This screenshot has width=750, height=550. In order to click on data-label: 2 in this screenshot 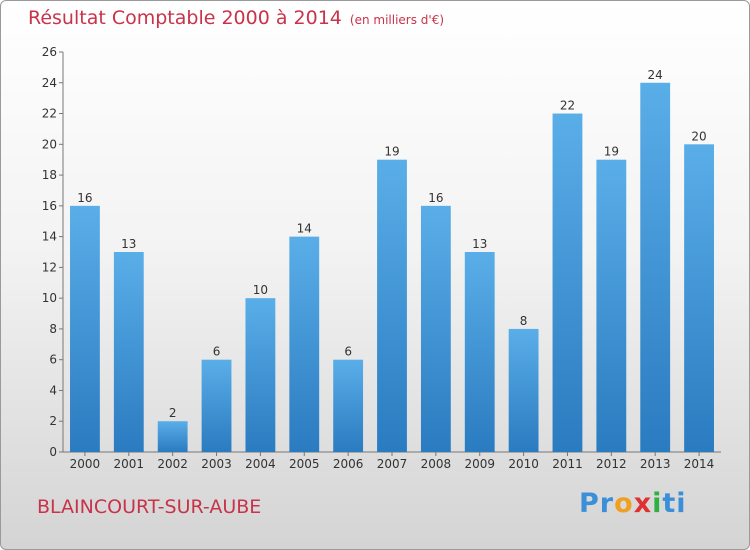, I will do `click(173, 413)`.